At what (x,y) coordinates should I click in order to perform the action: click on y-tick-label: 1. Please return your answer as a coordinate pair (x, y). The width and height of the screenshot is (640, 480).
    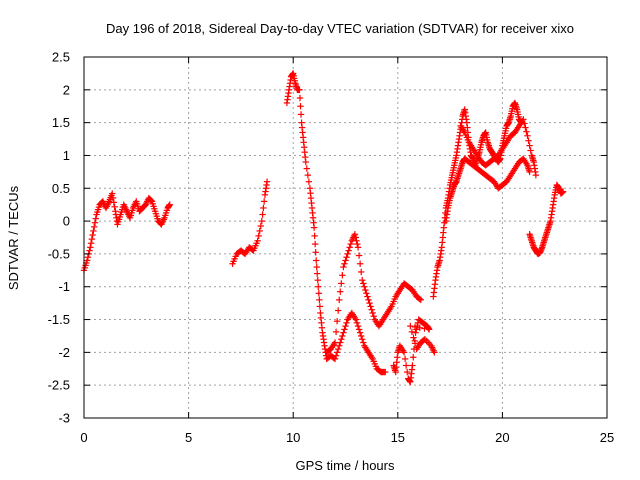
    Looking at the image, I should click on (66, 155).